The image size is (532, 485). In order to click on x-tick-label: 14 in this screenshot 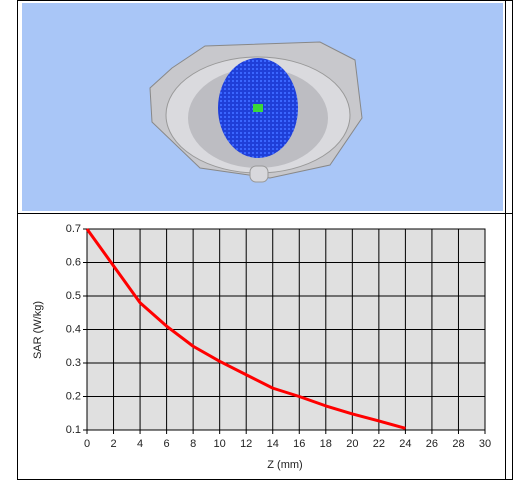, I will do `click(273, 444)`.